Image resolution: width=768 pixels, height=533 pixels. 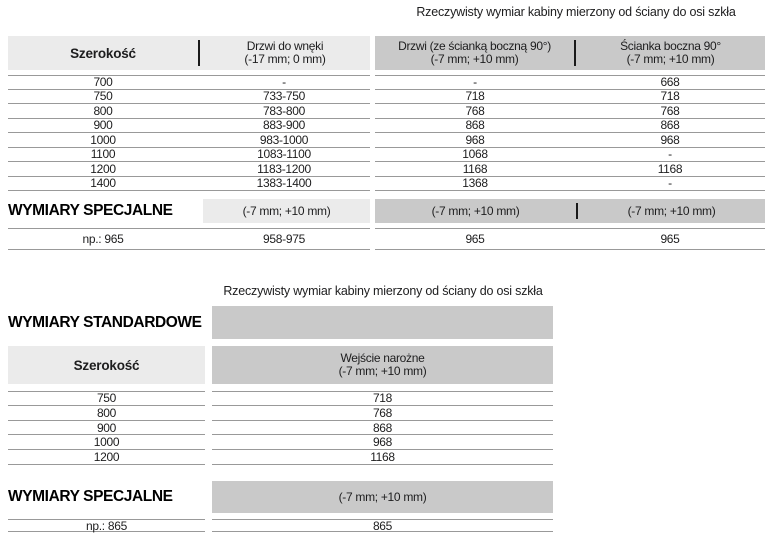 I want to click on top-header-left-group: Szerokość Drzwi do wnęki (-17 mm; 0 mm), so click(x=189, y=53).